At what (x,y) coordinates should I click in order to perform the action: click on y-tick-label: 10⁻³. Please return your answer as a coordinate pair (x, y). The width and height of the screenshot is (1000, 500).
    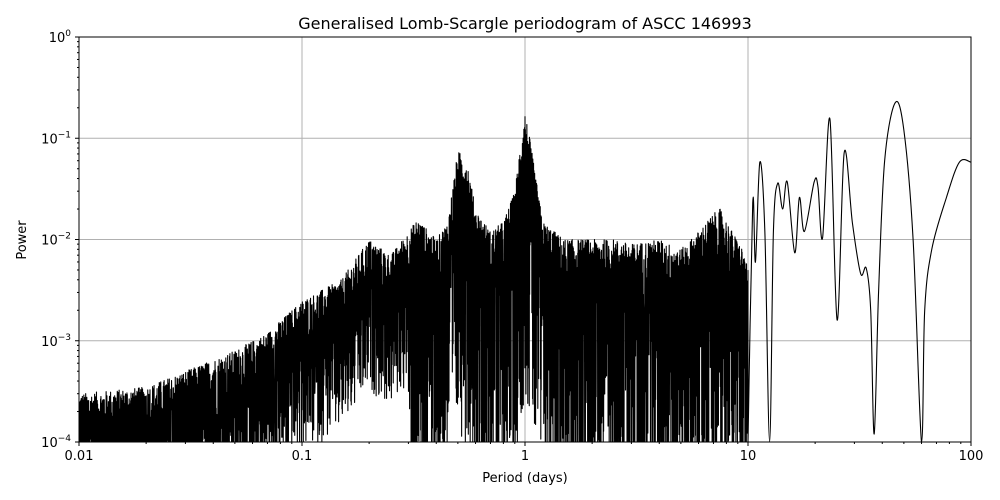
    Looking at the image, I should click on (56, 341).